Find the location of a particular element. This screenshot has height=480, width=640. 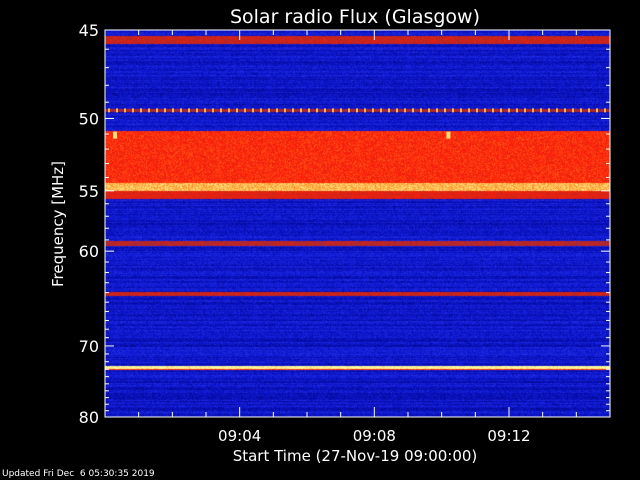

y-tick-label: 70 is located at coordinates (89, 346).